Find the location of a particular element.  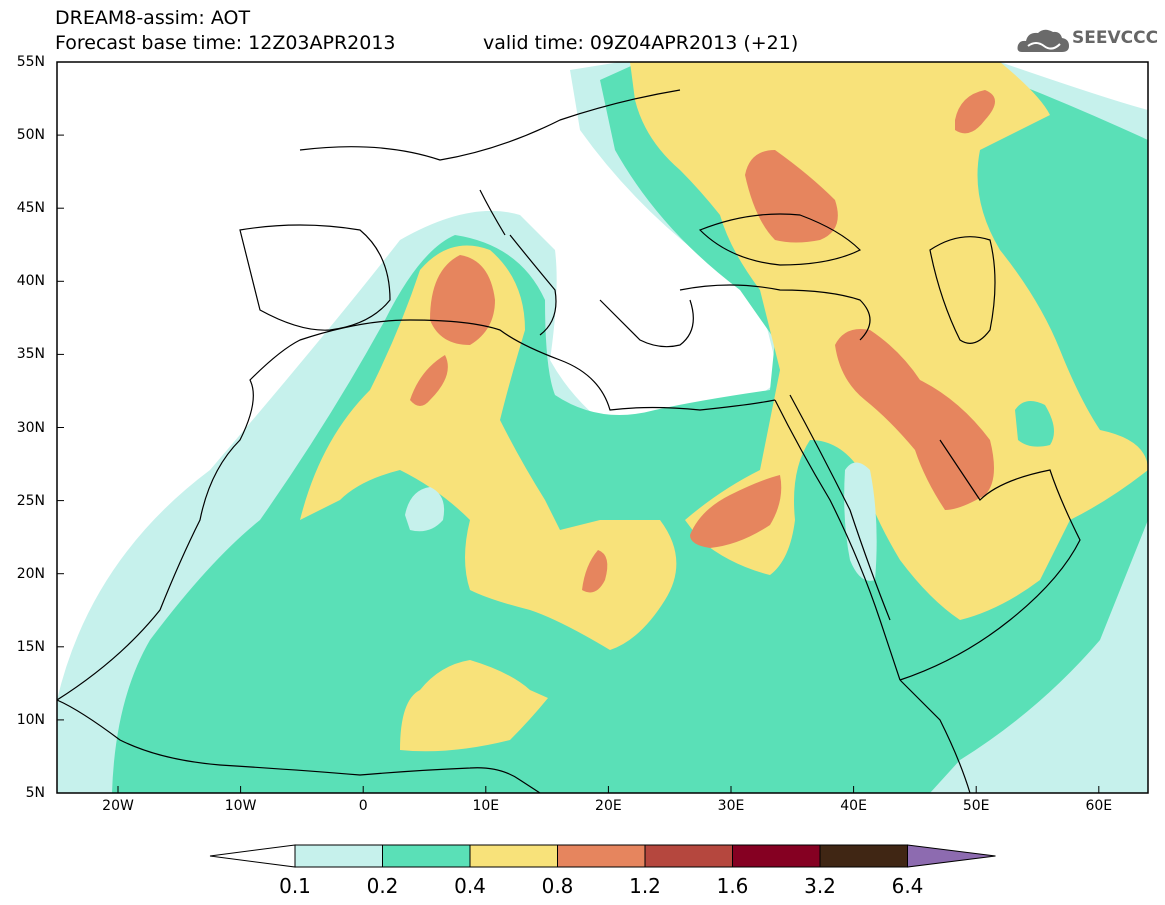

lat-label: 20N is located at coordinates (30, 573).